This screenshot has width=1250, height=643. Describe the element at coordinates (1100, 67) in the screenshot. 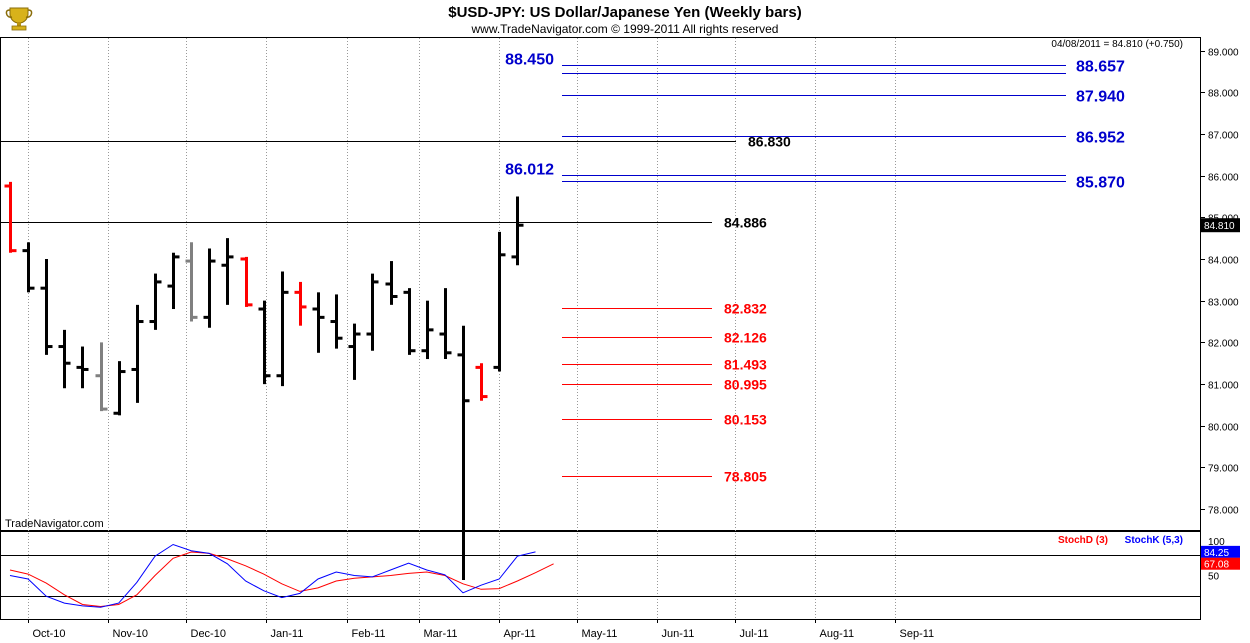

I see `projection-level-label: 88.657` at that location.